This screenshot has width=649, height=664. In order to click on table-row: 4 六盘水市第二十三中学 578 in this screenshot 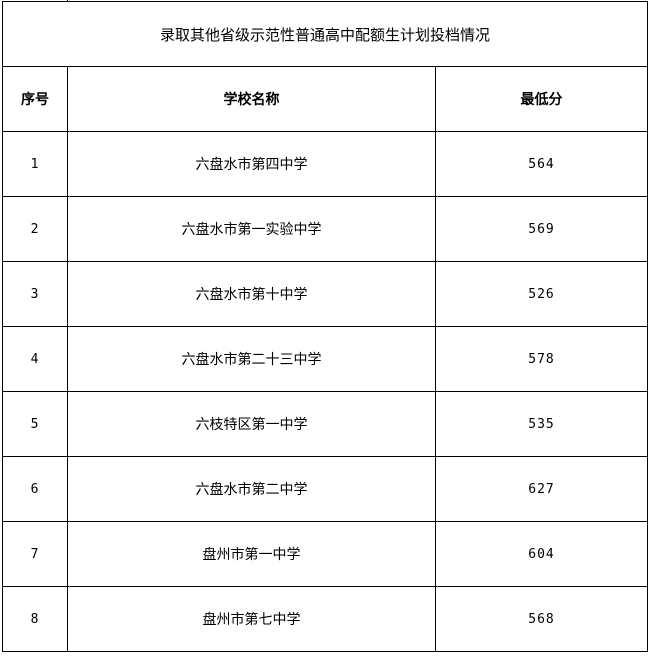, I will do `click(325, 359)`.